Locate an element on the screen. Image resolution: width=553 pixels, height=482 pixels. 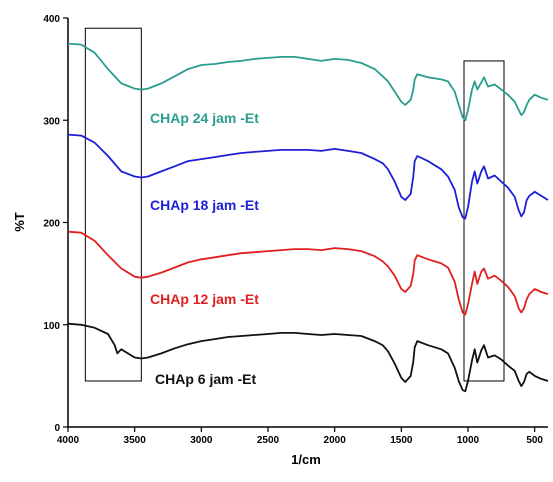
x-tick-label: 3000 is located at coordinates (201, 440).